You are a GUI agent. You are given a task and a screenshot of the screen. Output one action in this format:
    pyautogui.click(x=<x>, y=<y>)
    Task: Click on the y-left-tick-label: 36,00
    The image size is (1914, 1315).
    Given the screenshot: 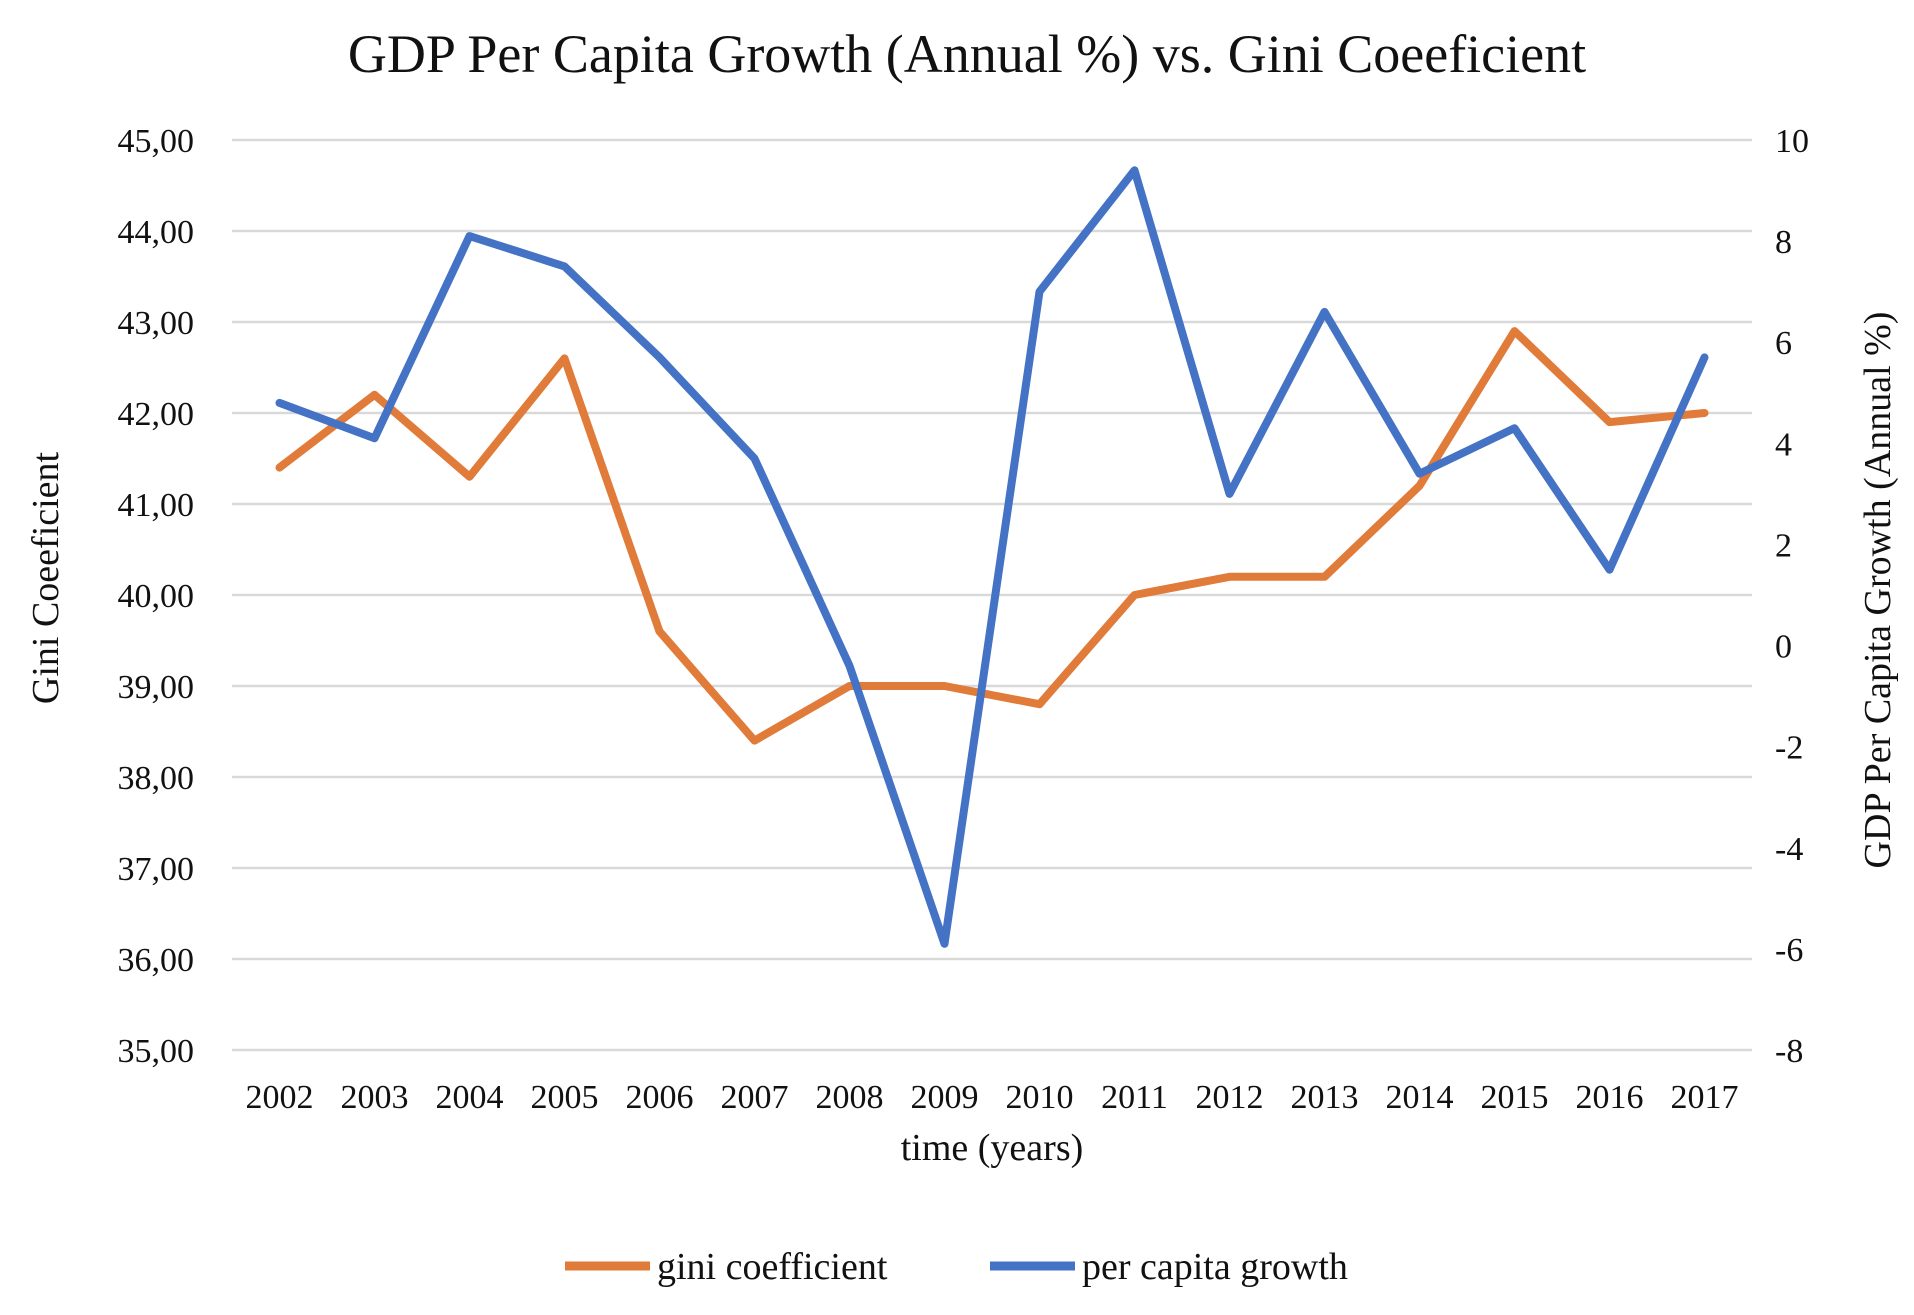 What is the action you would take?
    pyautogui.click(x=156, y=960)
    